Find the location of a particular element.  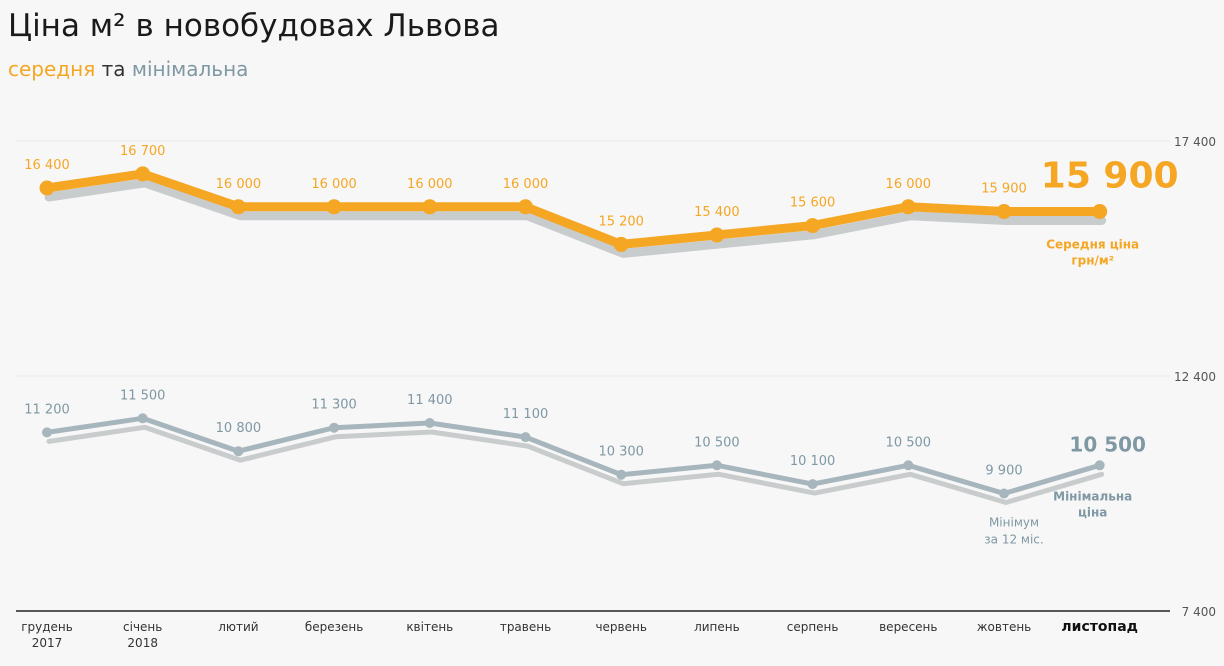

y-tick-label: 7 400 is located at coordinates (1199, 612).